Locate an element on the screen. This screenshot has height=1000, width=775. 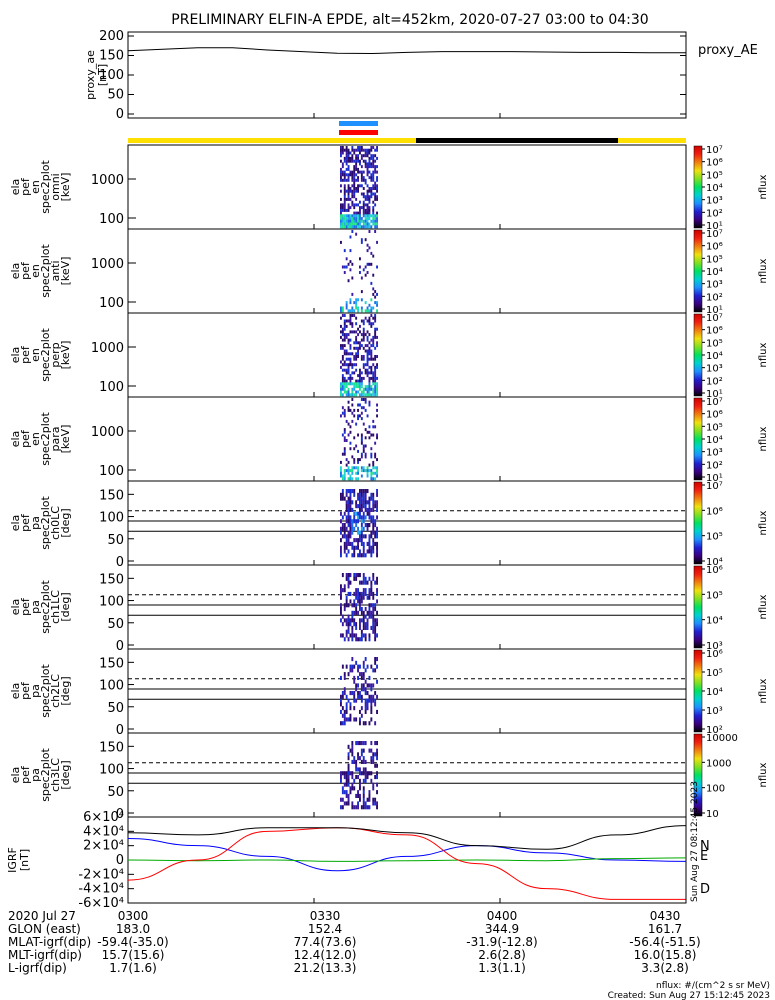
y-tick-label: 100 is located at coordinates (111, 387).